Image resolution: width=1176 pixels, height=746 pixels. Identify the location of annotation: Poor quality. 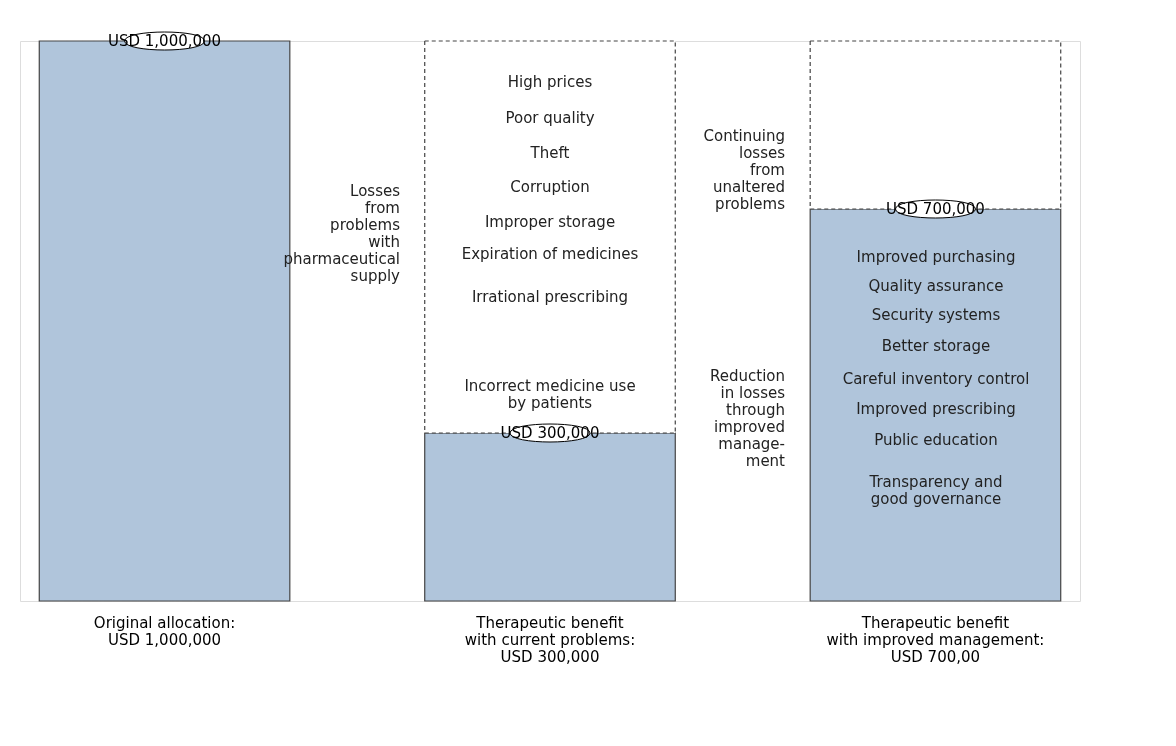
(550, 118).